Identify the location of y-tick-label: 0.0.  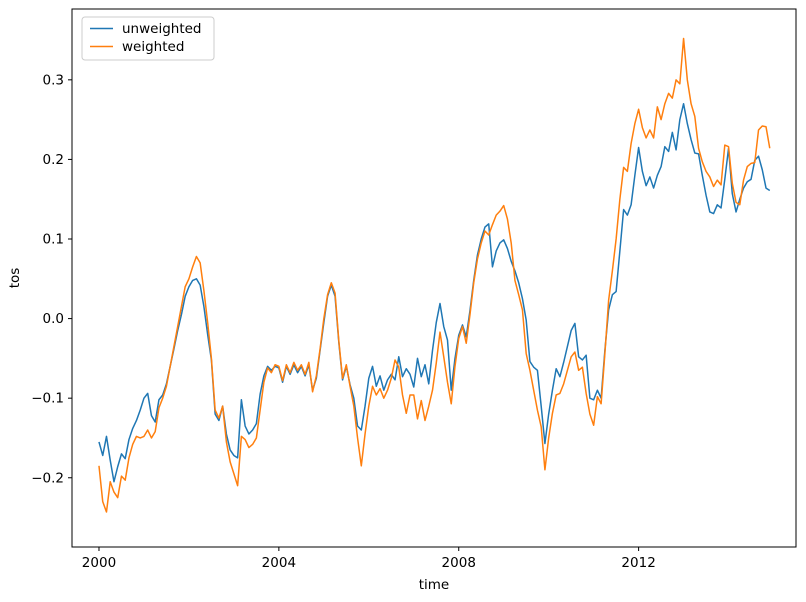
(53, 319).